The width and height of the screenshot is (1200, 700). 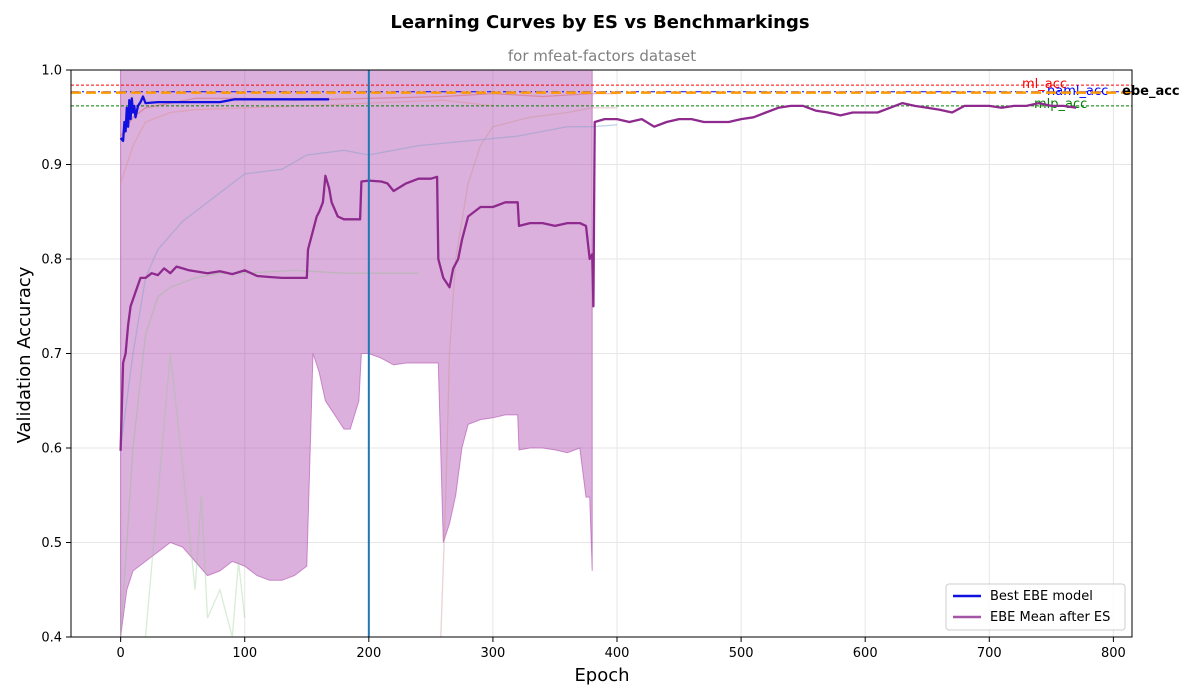 What do you see at coordinates (1050, 617) in the screenshot?
I see `legend-label-ebe-mean: EBE Mean after ES` at bounding box center [1050, 617].